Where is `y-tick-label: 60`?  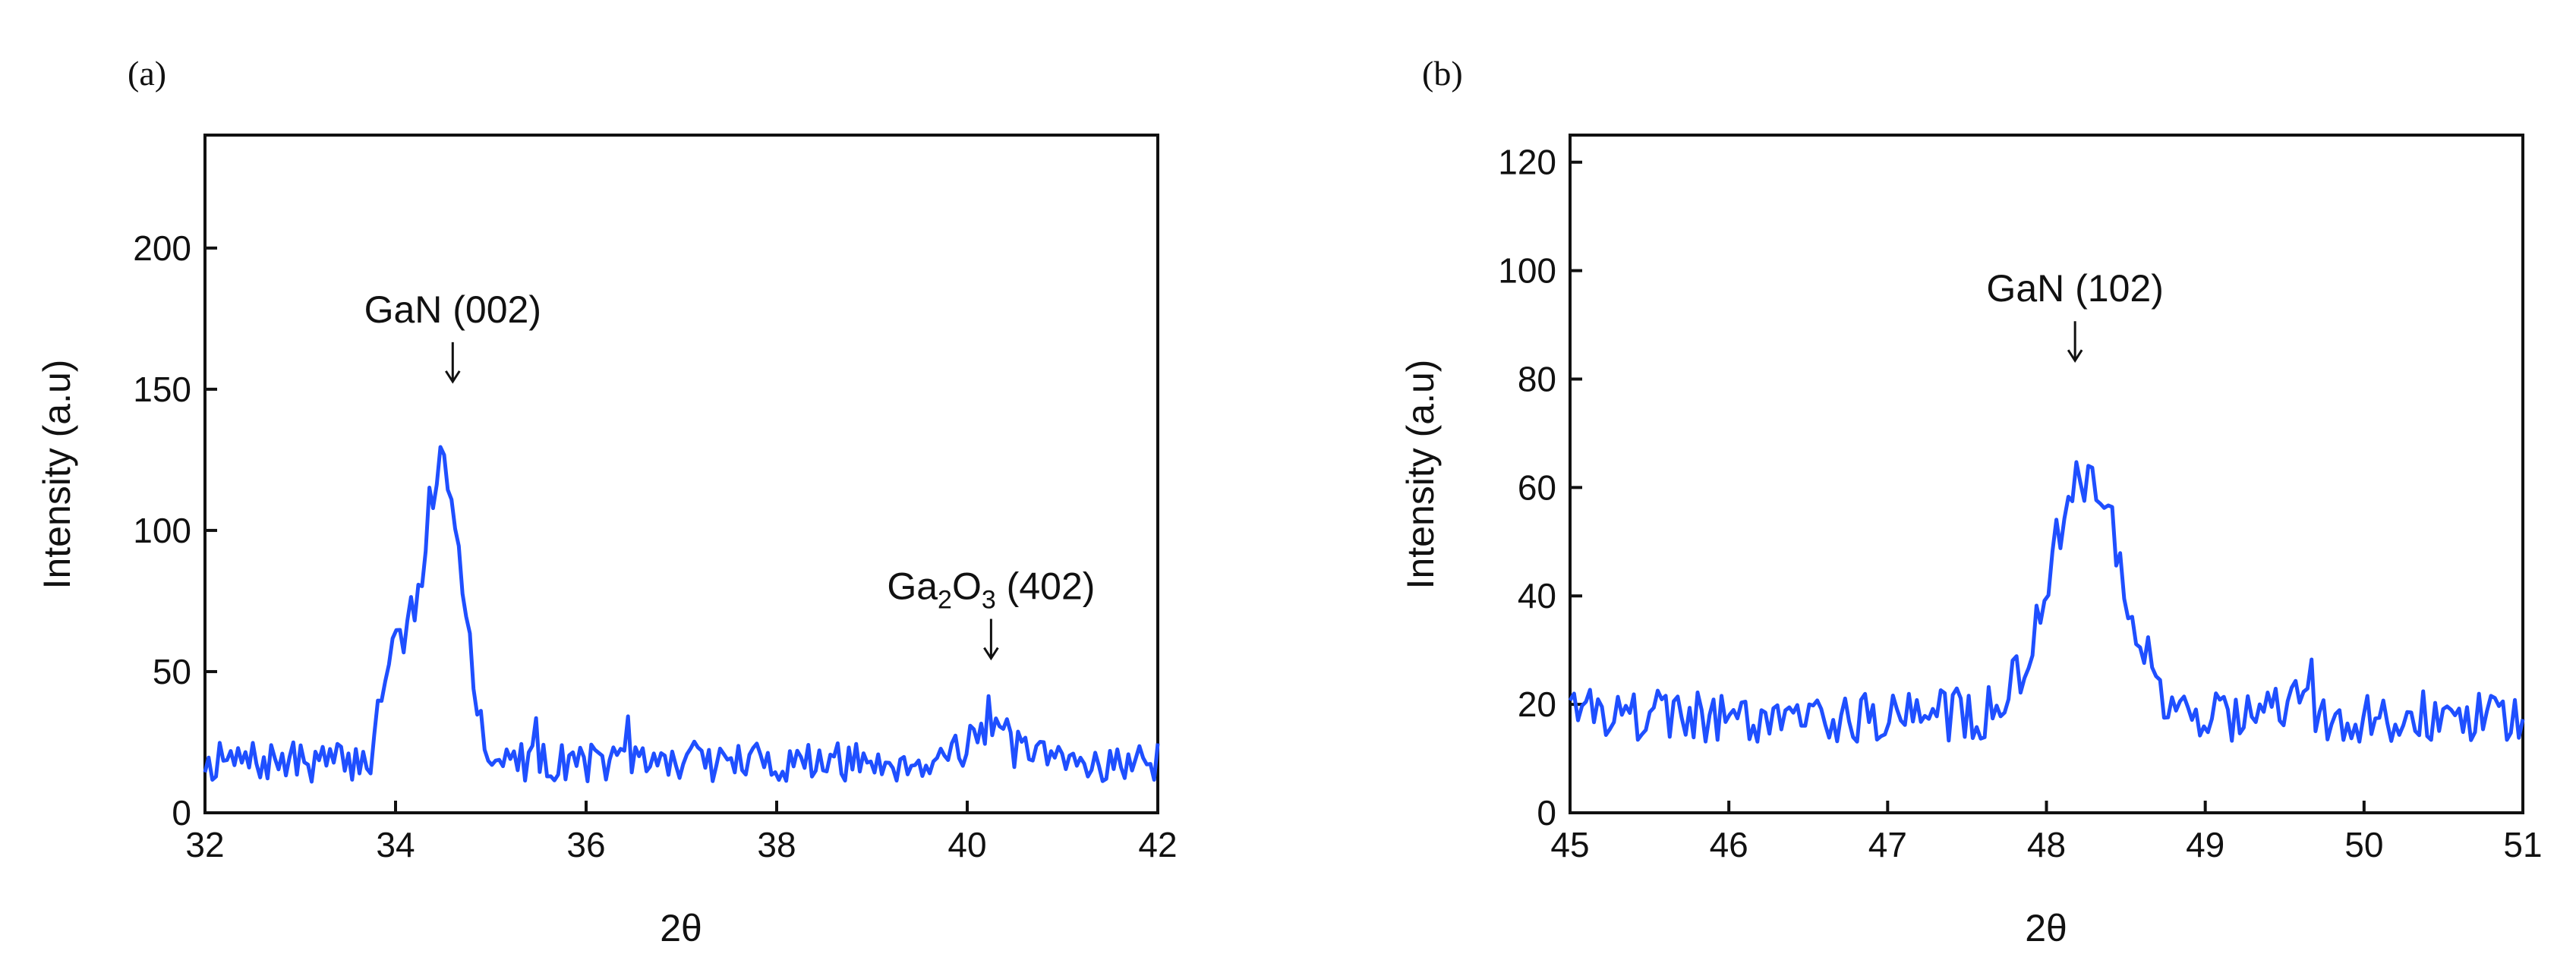 y-tick-label: 60 is located at coordinates (1537, 487).